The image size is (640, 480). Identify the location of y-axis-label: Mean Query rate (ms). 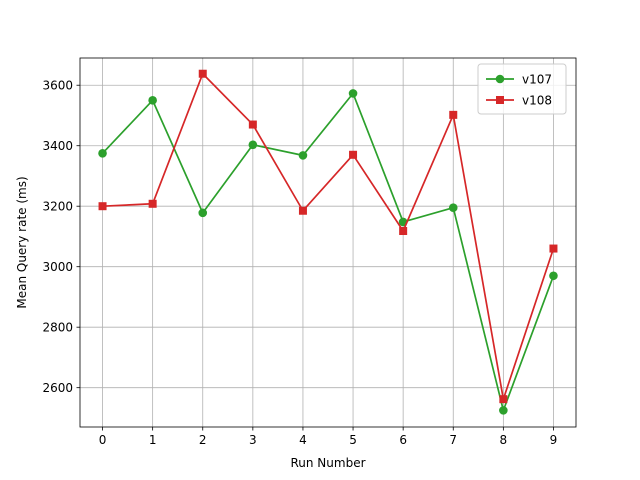
(22, 242).